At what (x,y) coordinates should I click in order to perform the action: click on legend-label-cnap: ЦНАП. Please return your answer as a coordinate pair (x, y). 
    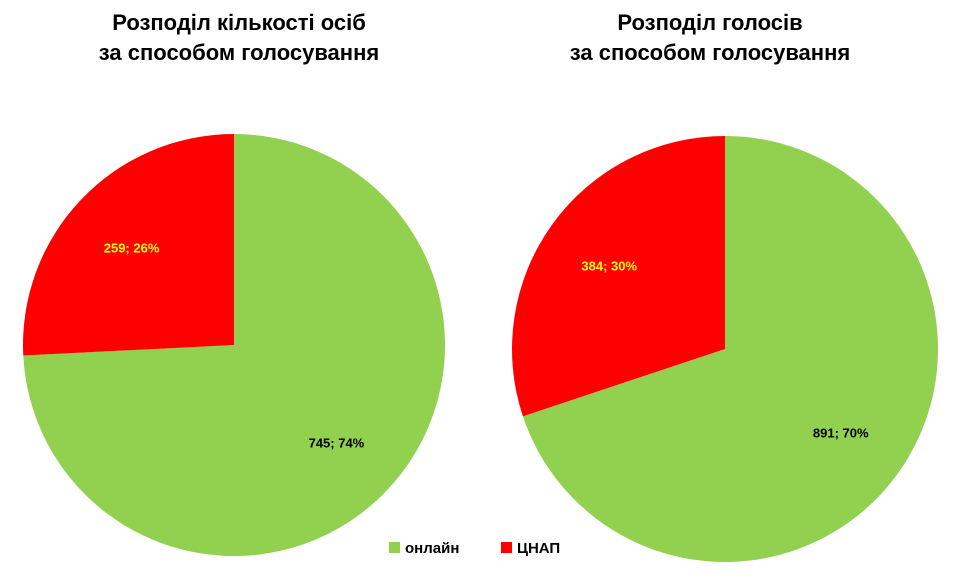
    Looking at the image, I should click on (538, 548).